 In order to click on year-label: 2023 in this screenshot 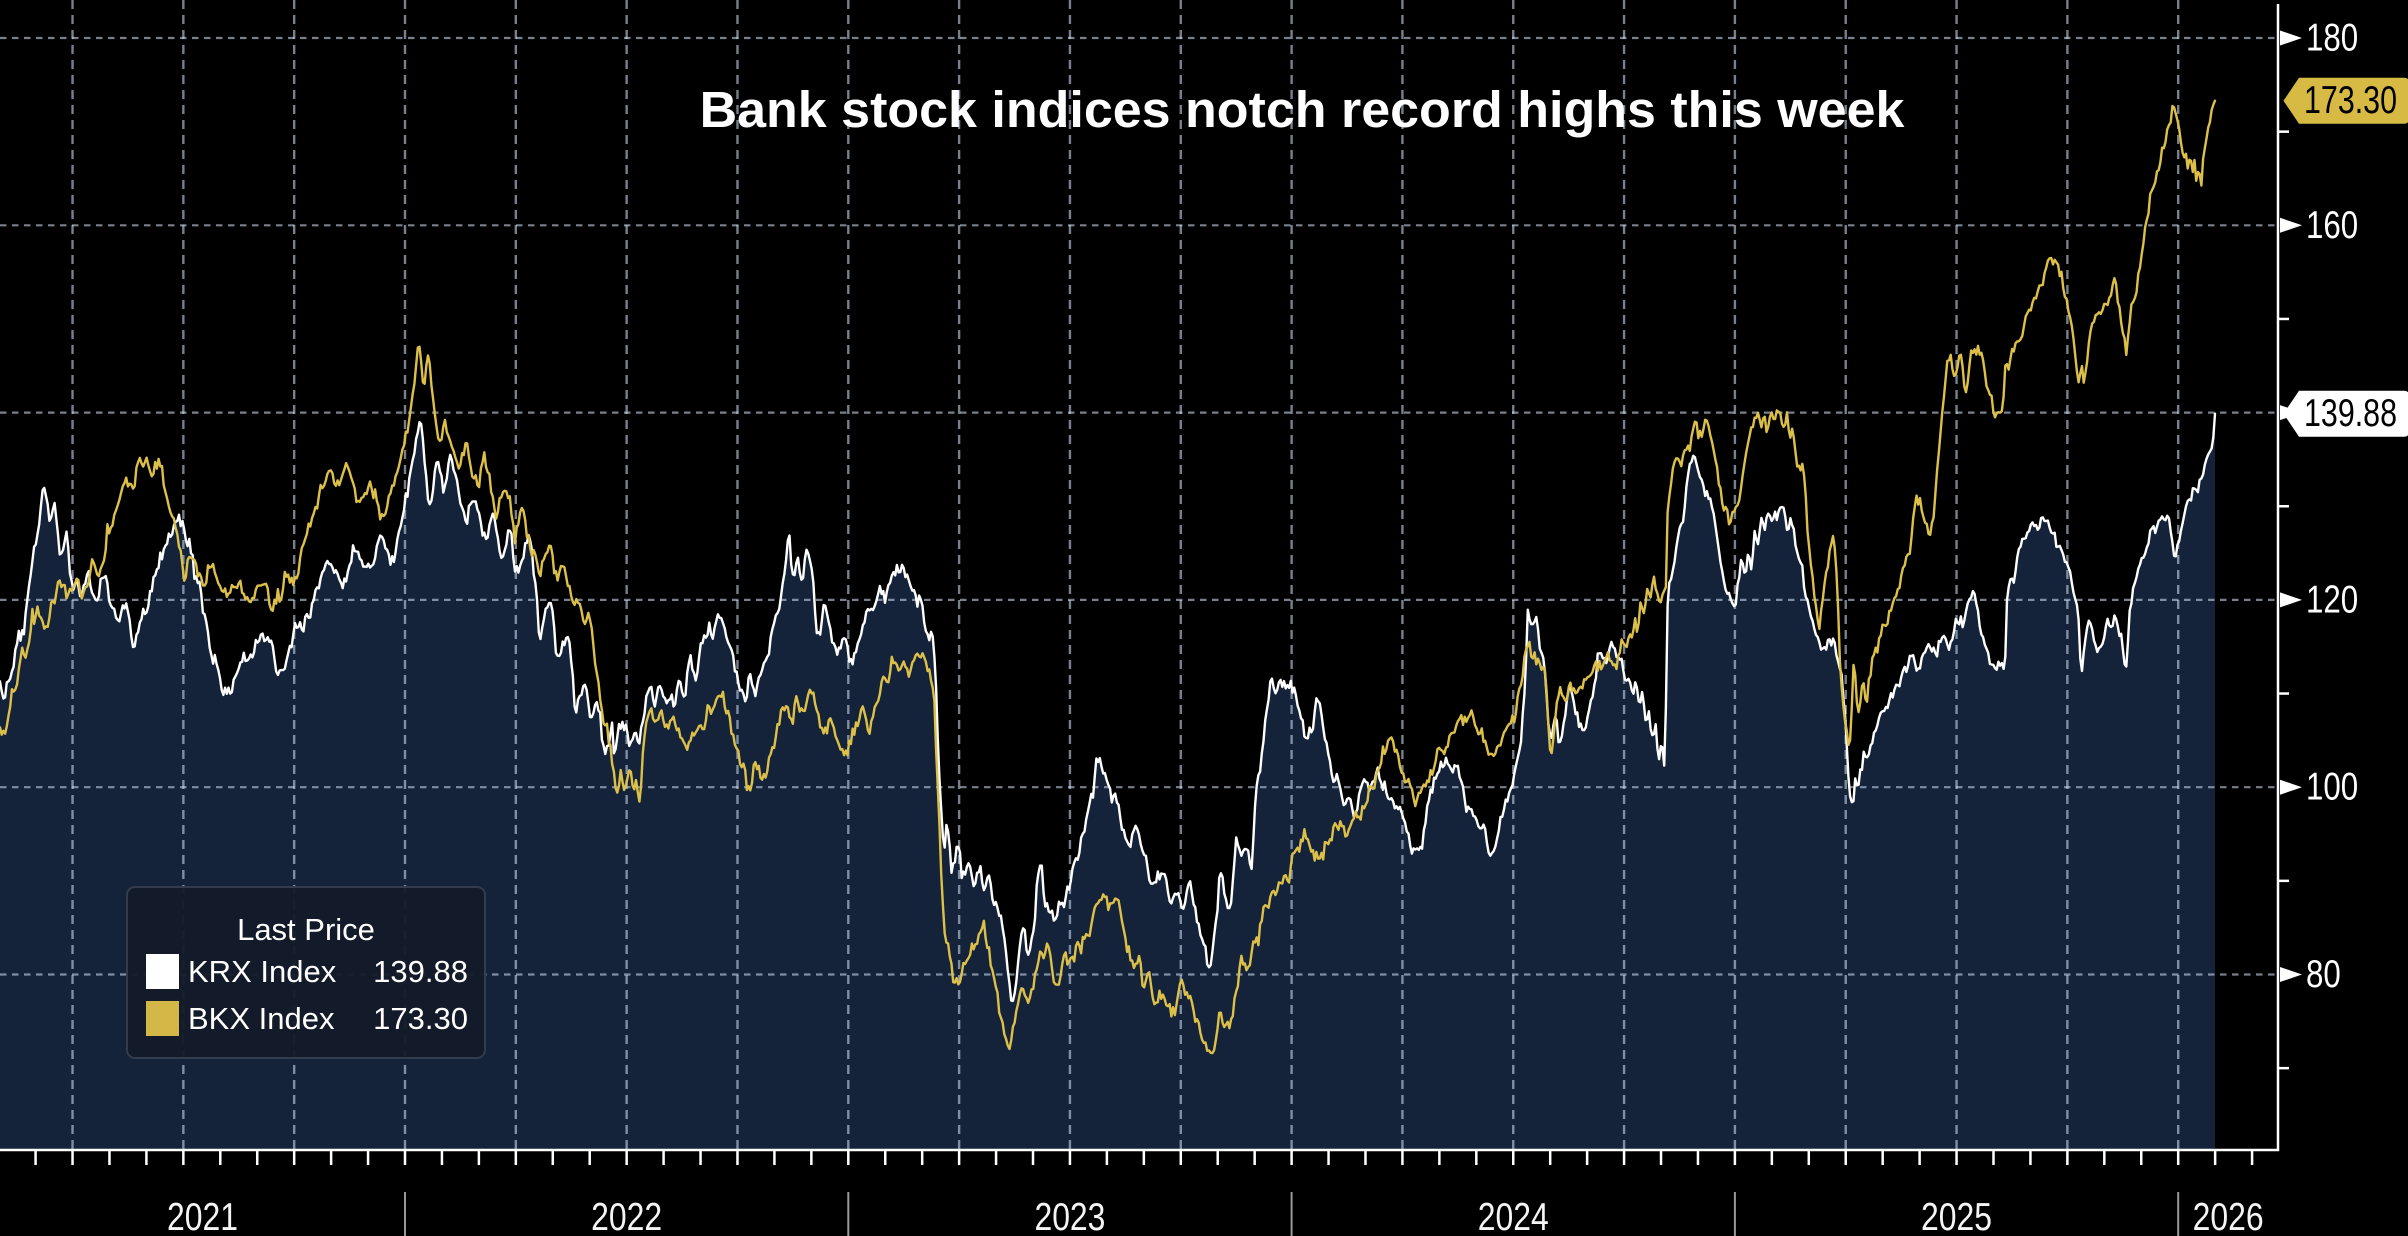, I will do `click(1069, 1216)`.